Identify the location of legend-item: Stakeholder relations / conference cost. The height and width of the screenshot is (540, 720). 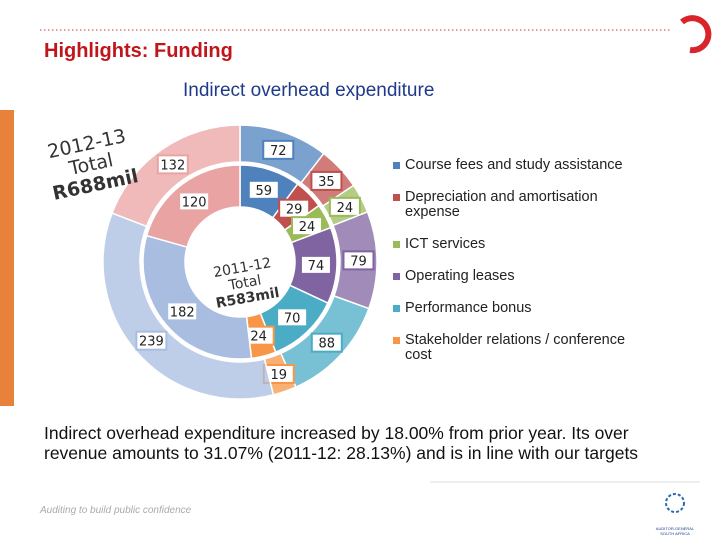
(519, 348).